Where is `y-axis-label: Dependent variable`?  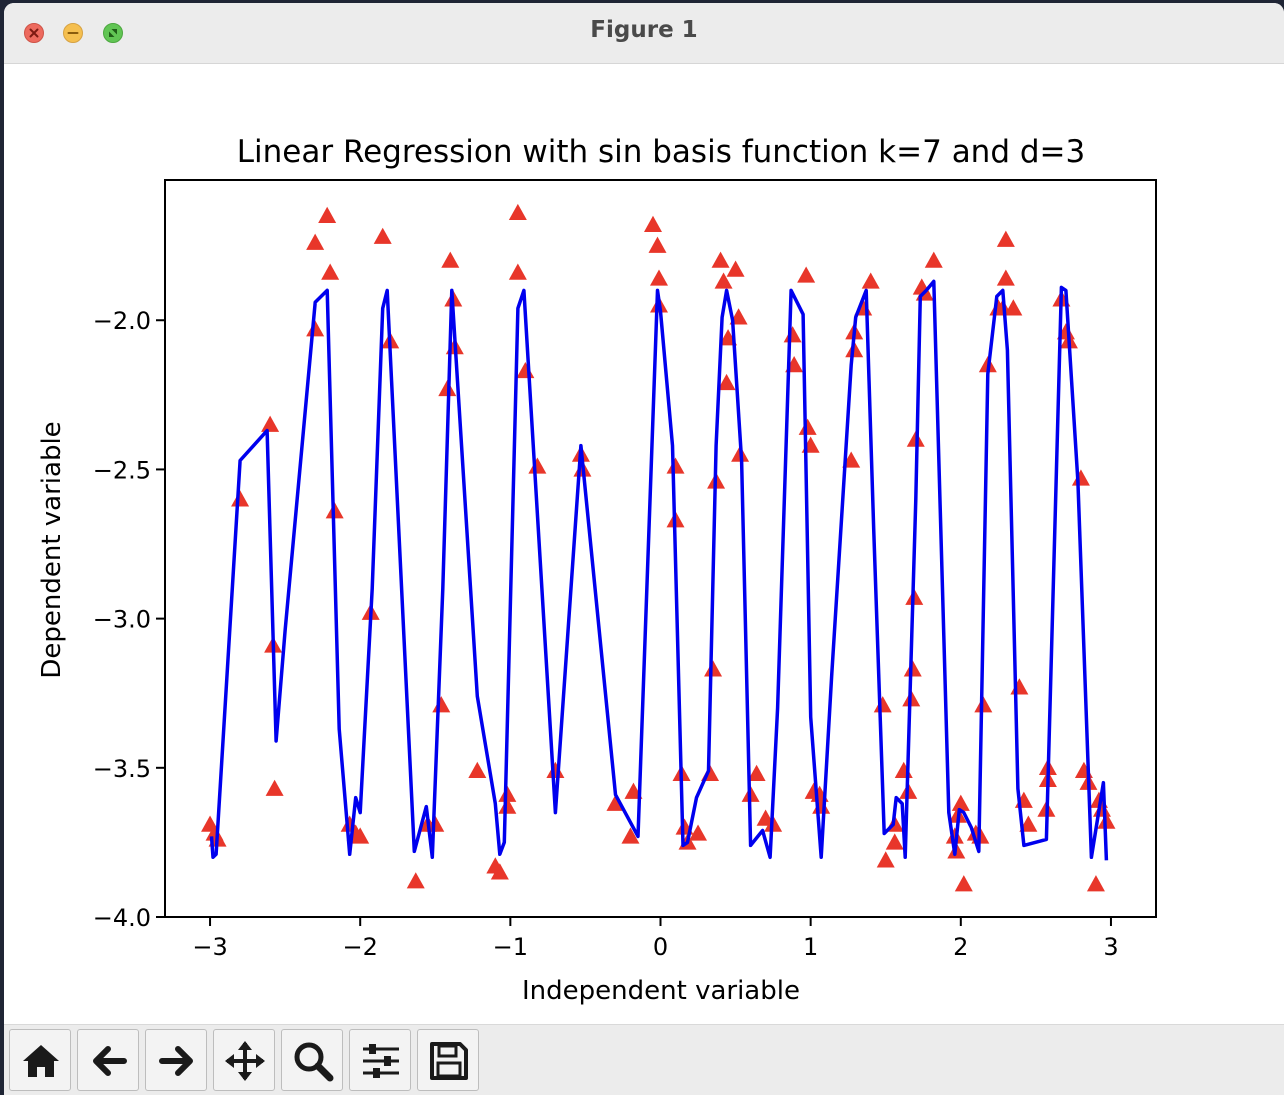
y-axis-label: Dependent variable is located at coordinates (52, 549).